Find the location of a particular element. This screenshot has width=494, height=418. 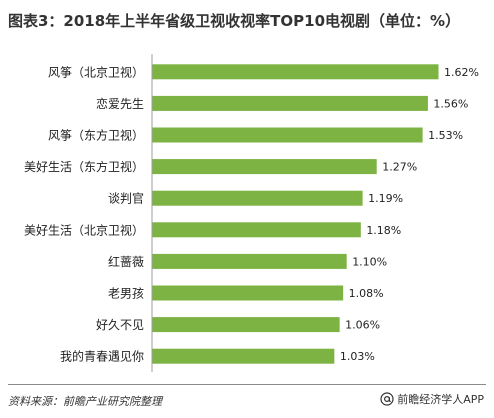

category-label: 我的青春遇见你 is located at coordinates (102, 356).